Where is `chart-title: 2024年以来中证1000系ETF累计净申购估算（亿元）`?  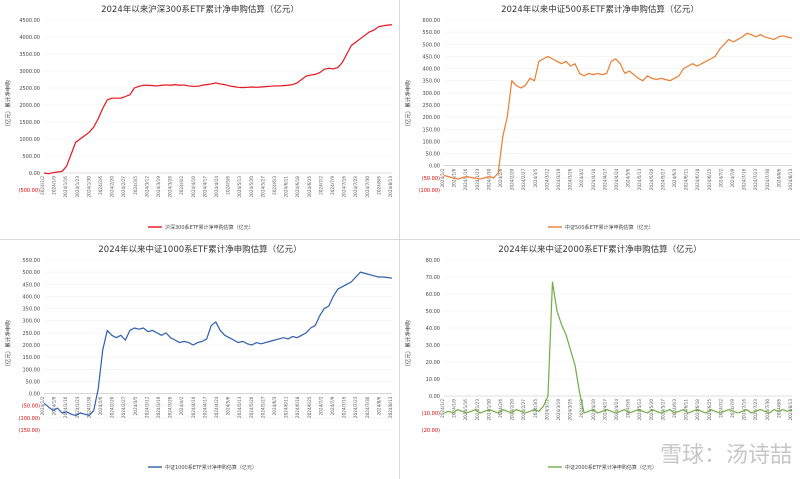
chart-title: 2024年以来中证1000系ETF累计净申购估算（亿元） is located at coordinates (199, 249).